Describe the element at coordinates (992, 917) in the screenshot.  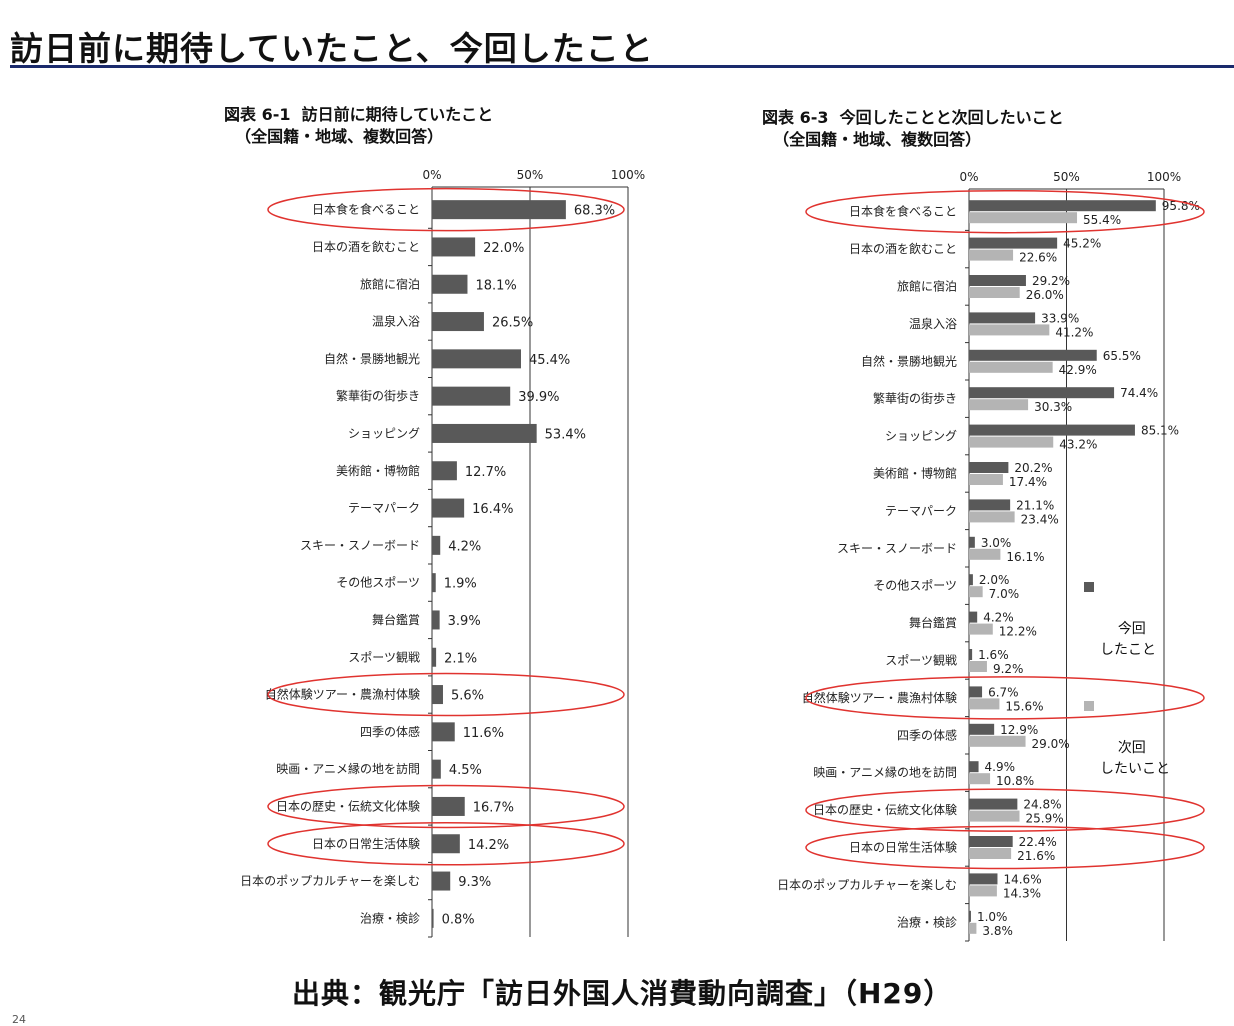
I see `bar-value-label-this-time: 1.0%` at that location.